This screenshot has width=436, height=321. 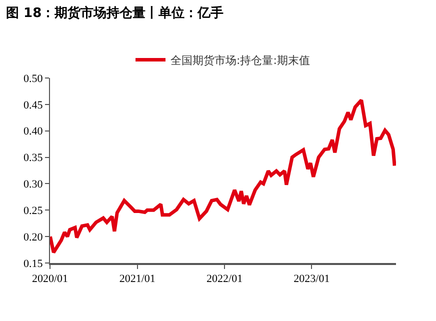 What do you see at coordinates (224, 278) in the screenshot?
I see `x-tick-label: 2022/01` at bounding box center [224, 278].